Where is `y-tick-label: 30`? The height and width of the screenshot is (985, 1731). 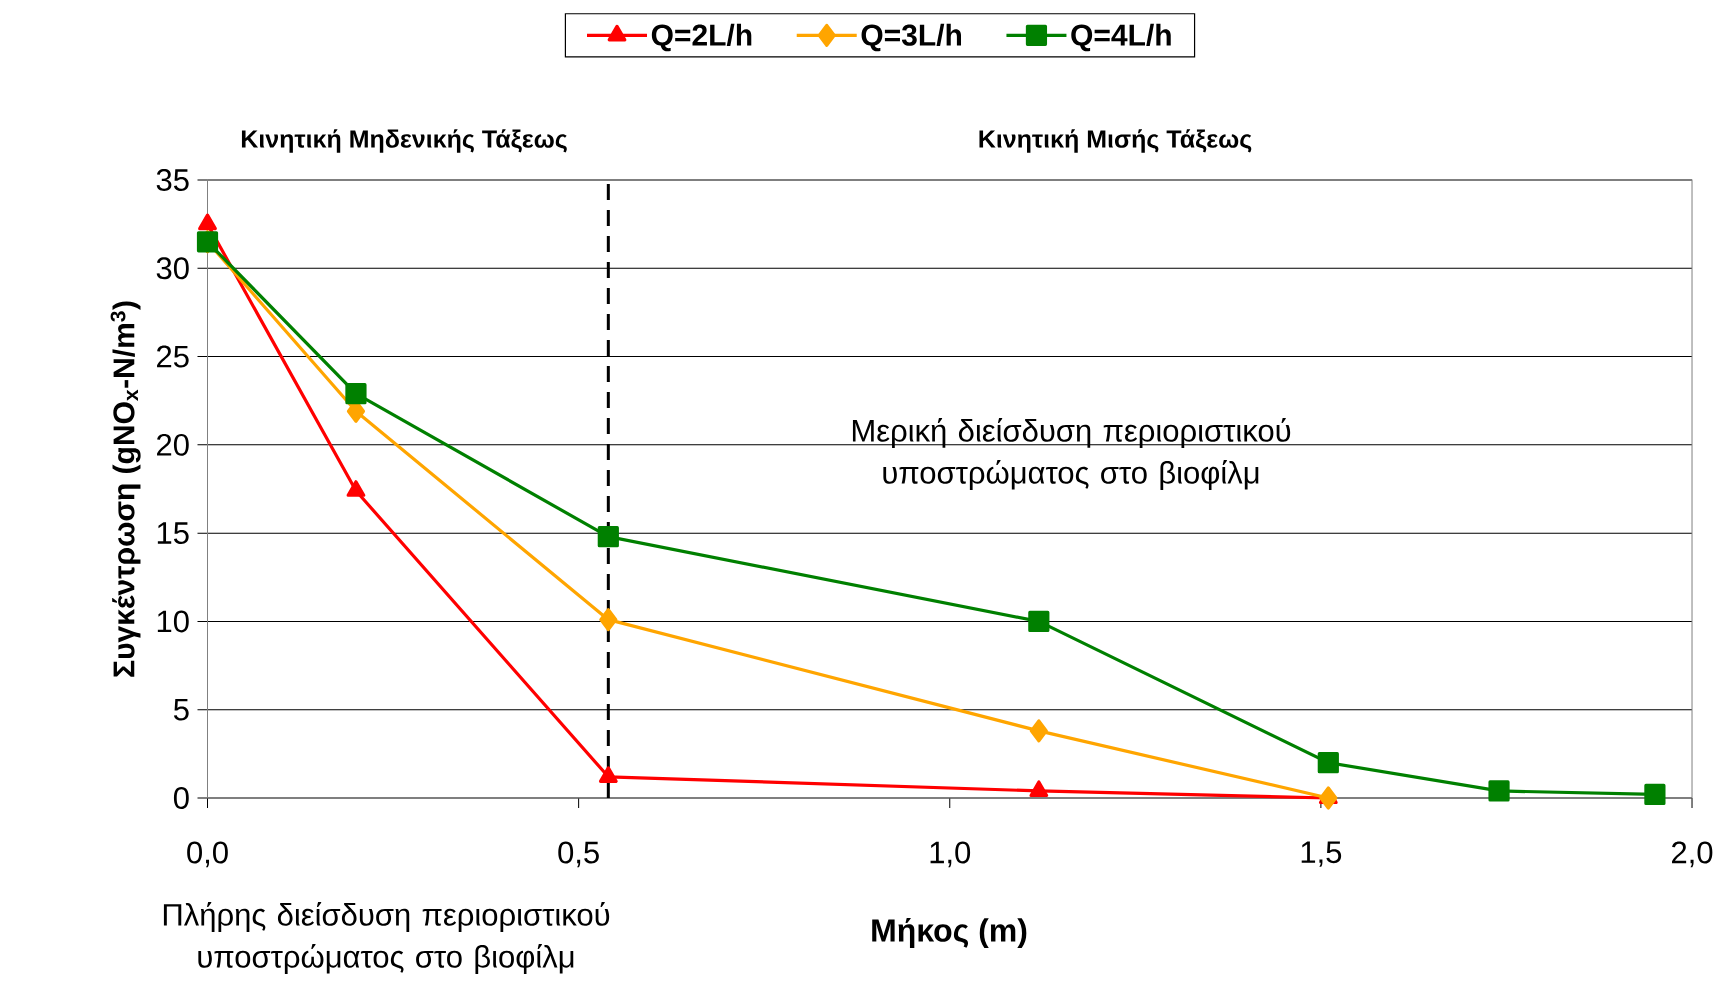
y-tick-label: 30 is located at coordinates (172, 268).